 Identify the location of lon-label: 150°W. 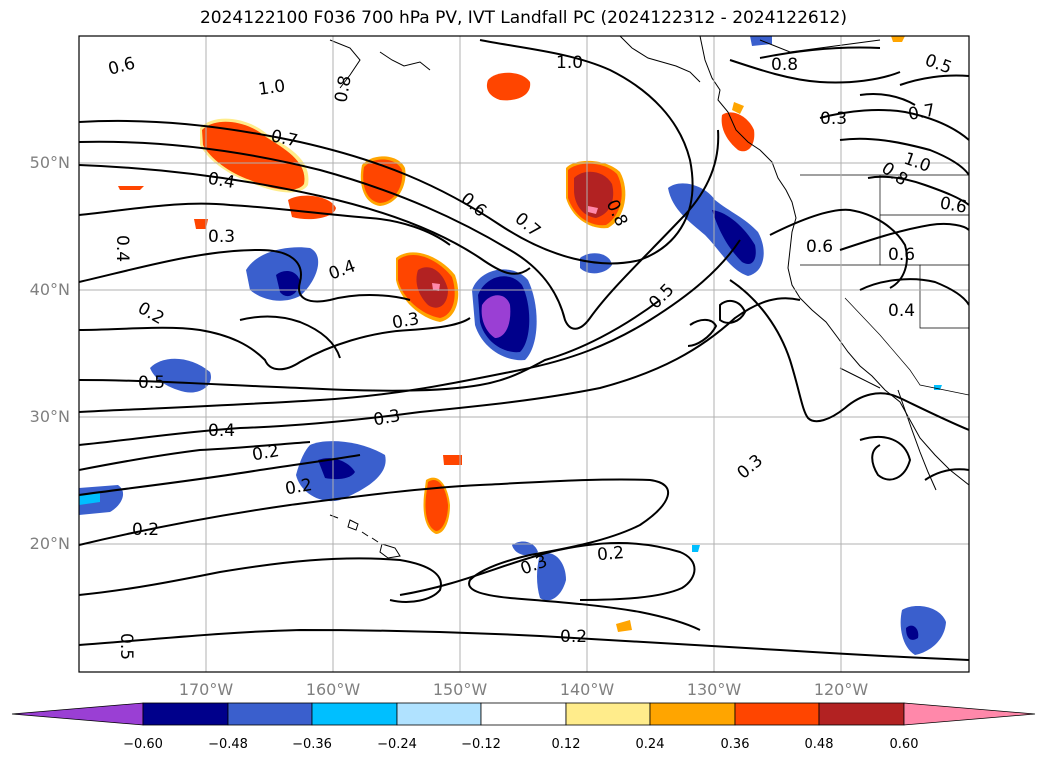
(460, 689).